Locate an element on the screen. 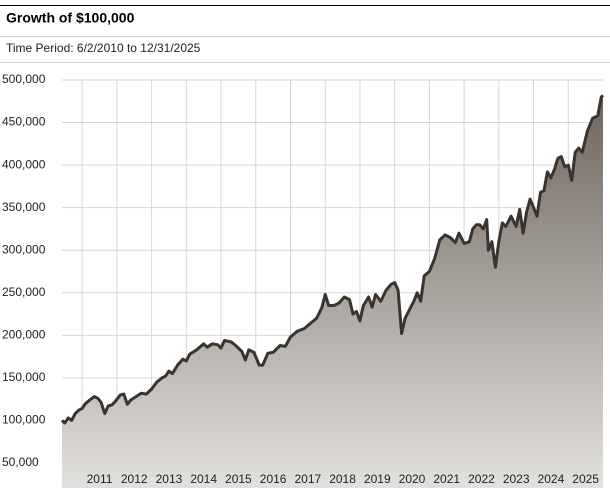 This screenshot has width=610, height=499. y-tick-label: 350,000 is located at coordinates (24, 207).